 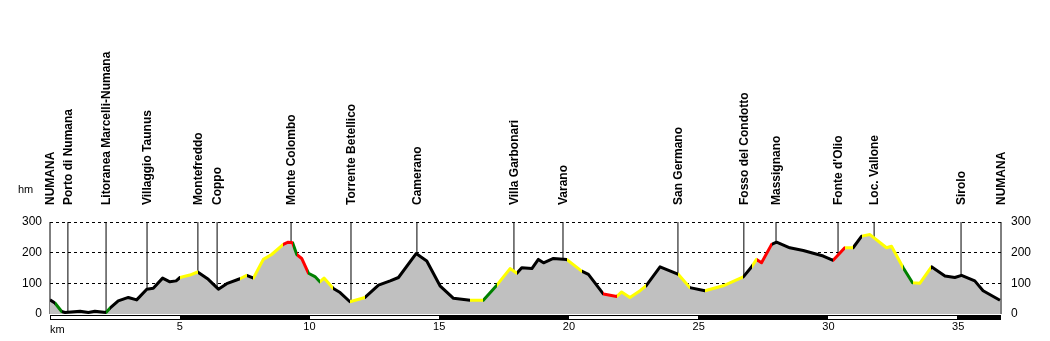 What do you see at coordinates (1021, 282) in the screenshot?
I see `y2-tick-label: 100` at bounding box center [1021, 282].